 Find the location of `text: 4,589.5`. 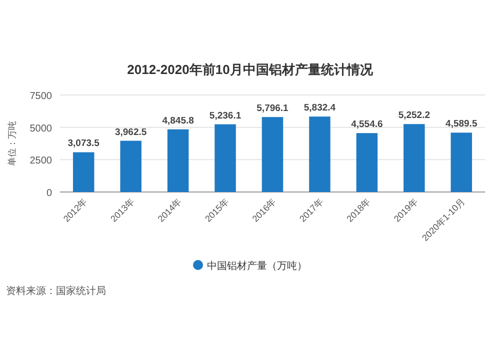

text: 4,589.5 is located at coordinates (462, 124).